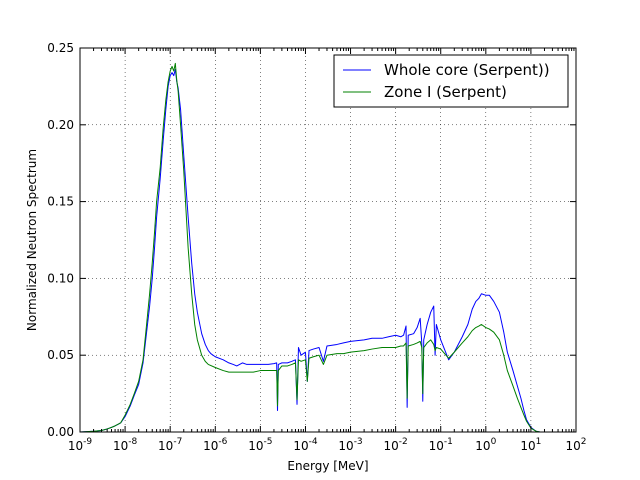  I want to click on x-tick-label: 10², so click(575, 445).